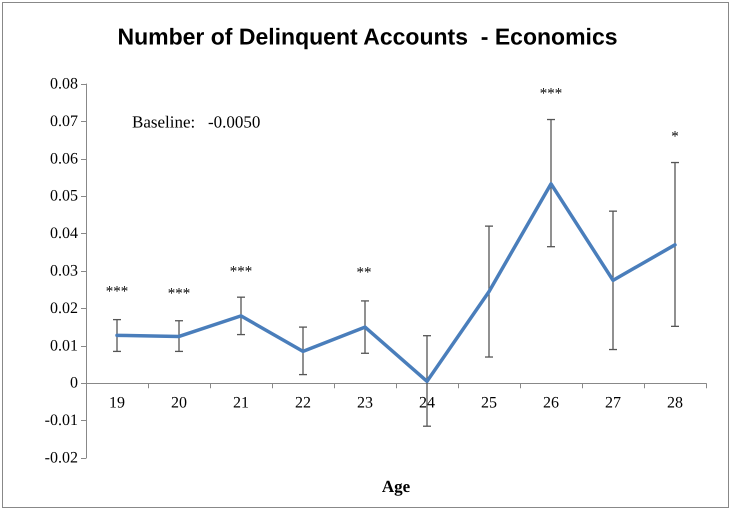  Describe the element at coordinates (64, 271) in the screenshot. I see `y-tick-label: 0.03` at that location.